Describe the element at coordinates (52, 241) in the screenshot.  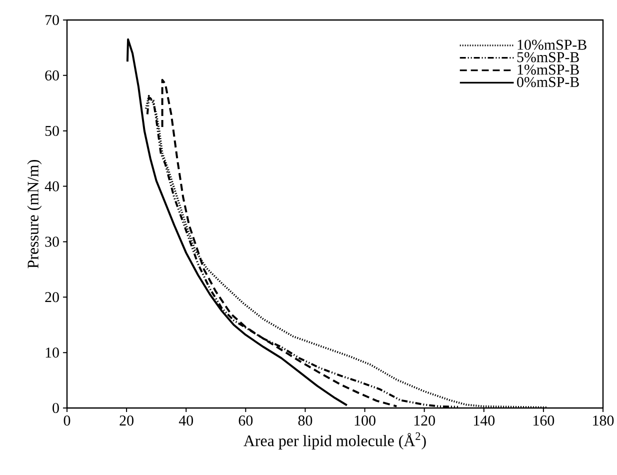
I see `y-tick-label: 30` at that location.